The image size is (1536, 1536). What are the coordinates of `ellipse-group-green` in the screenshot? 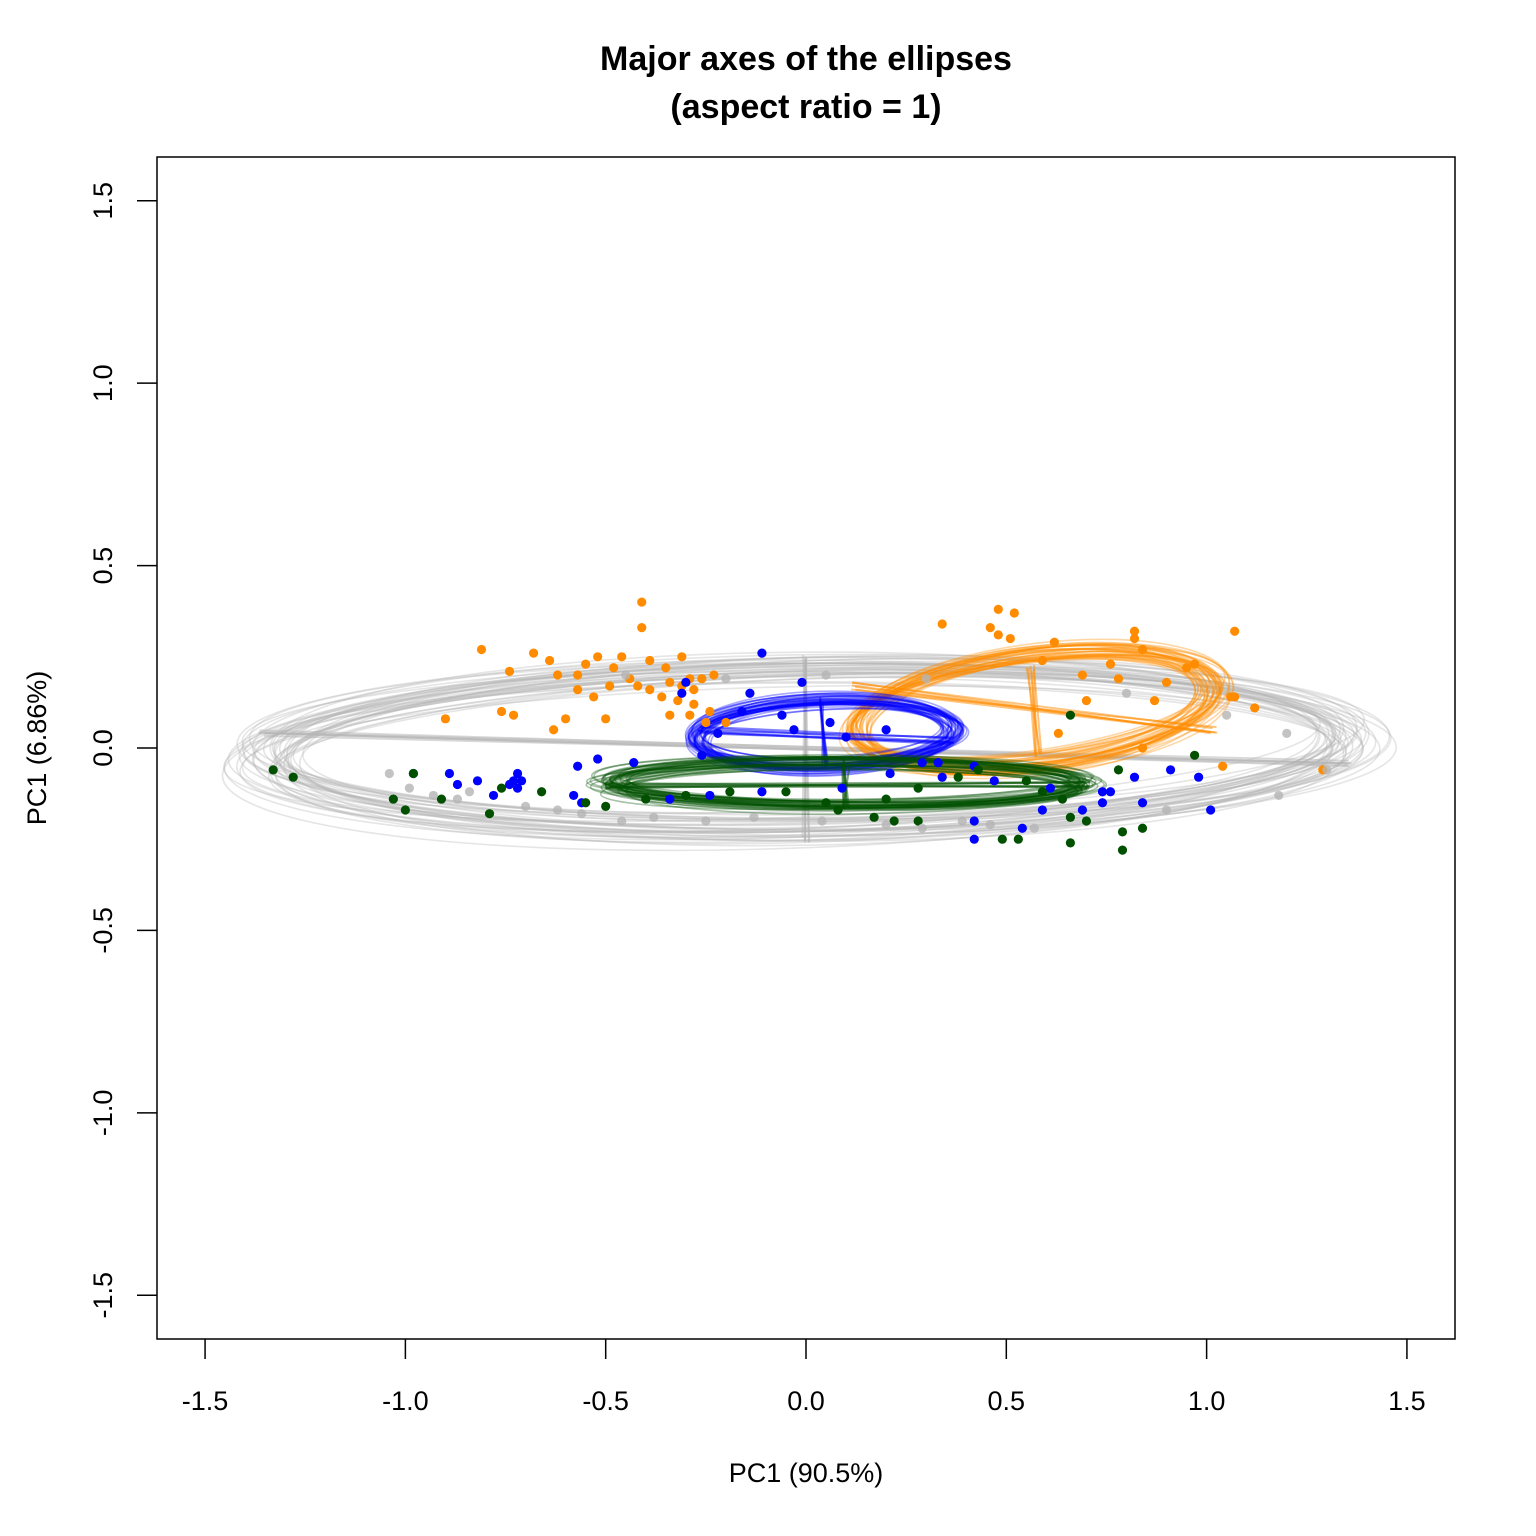 It's located at (846, 784).